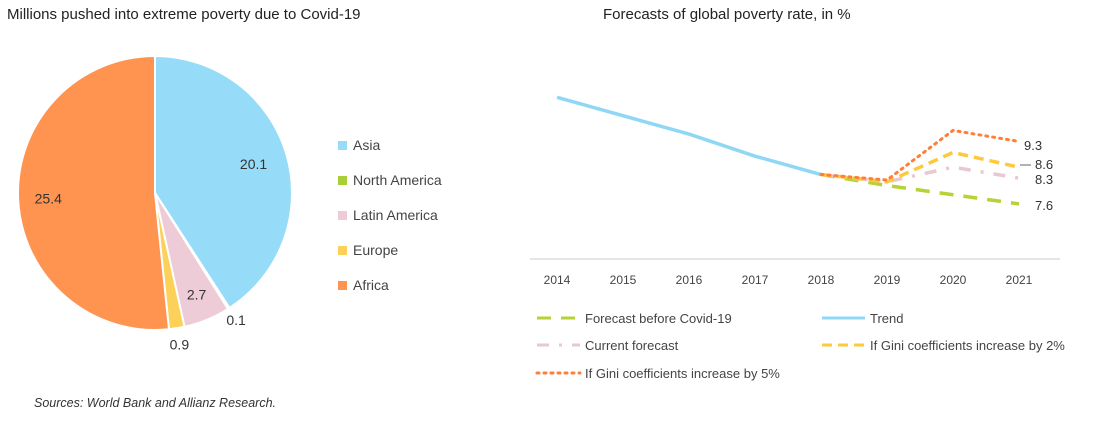 The height and width of the screenshot is (435, 1113). I want to click on line-legend-item: If Gini coefficients increase by 5%, so click(682, 373).